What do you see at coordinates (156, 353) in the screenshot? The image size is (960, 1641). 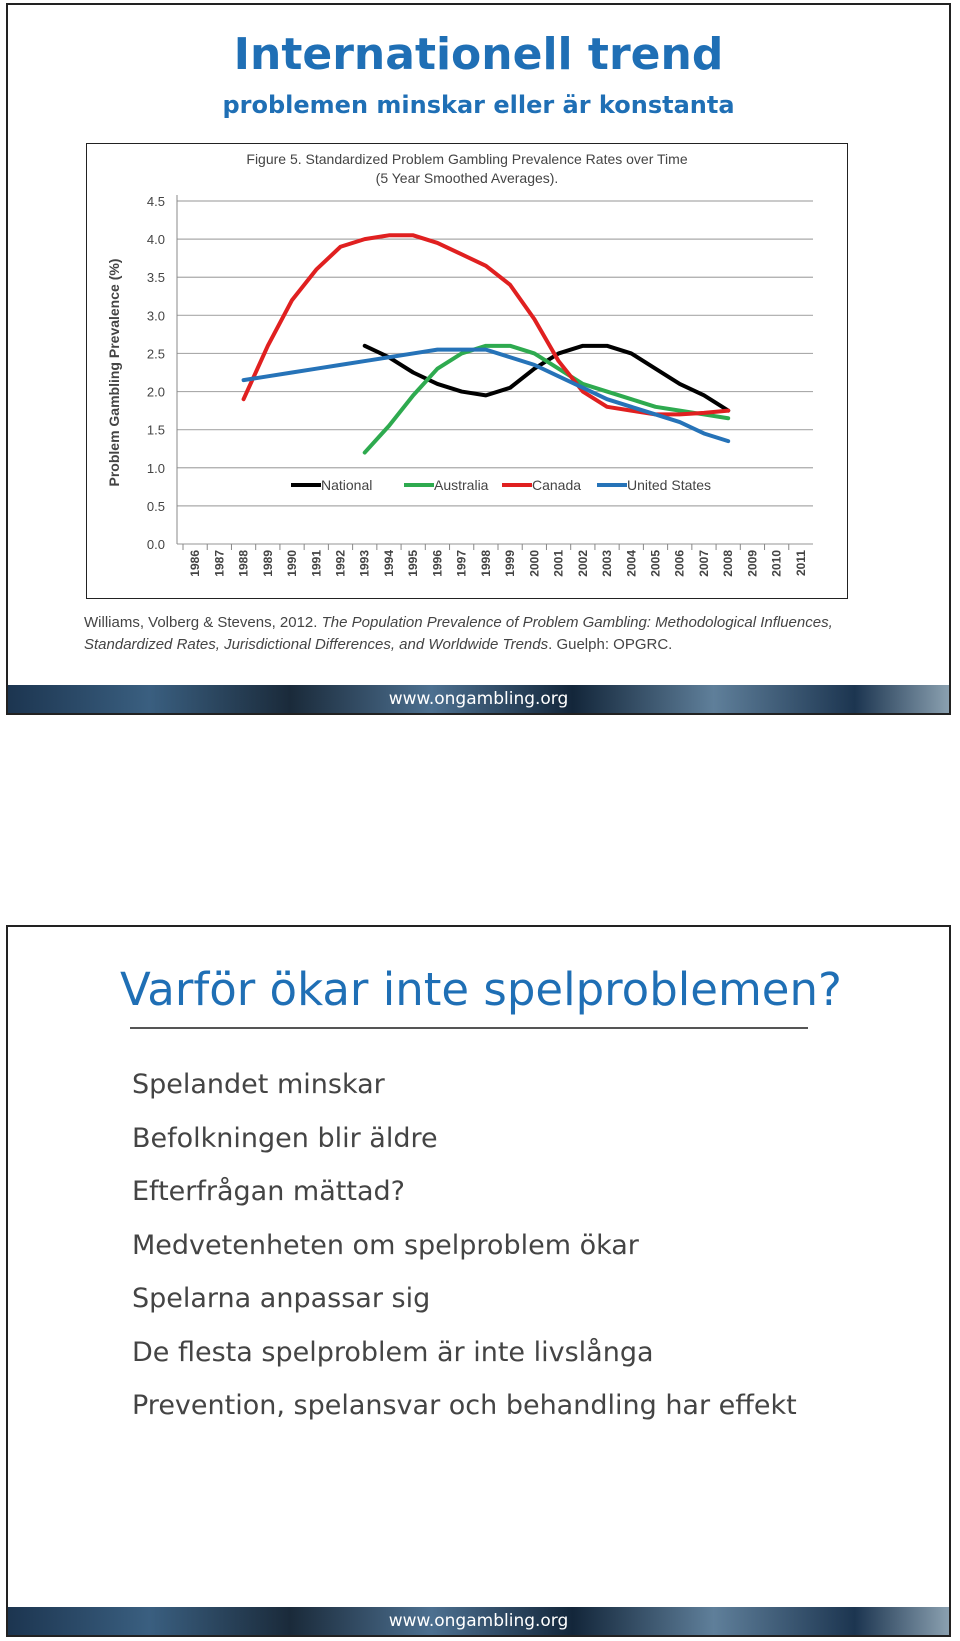 I see `y-tick-label: 2.5` at bounding box center [156, 353].